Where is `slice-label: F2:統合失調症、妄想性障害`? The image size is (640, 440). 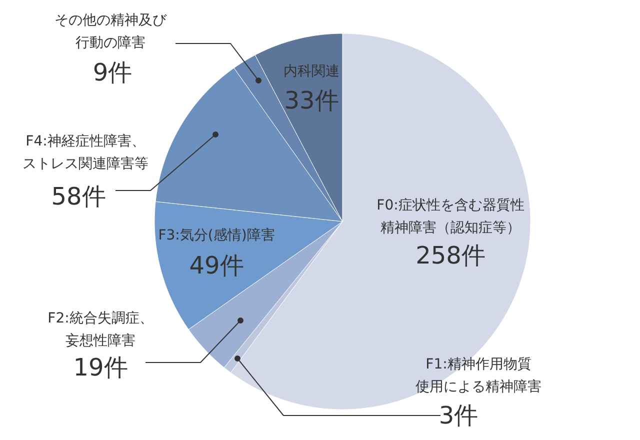 slice-label: F2:統合失調症、妄想性障害 is located at coordinates (101, 329).